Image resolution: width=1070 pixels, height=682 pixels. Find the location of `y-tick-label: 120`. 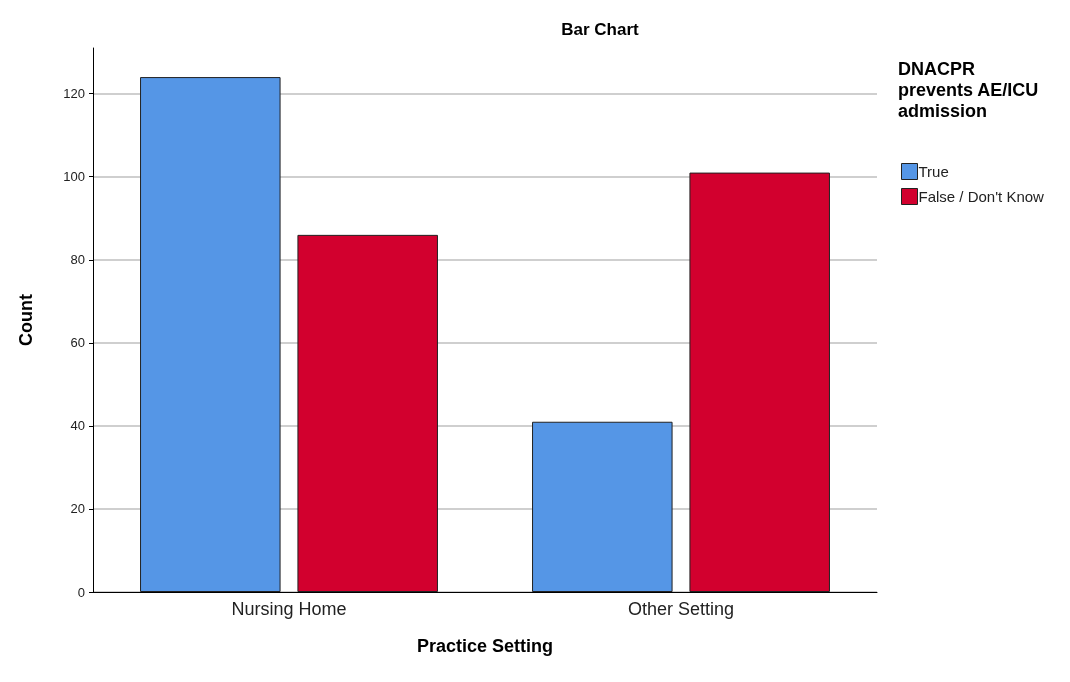

y-tick-label: 120 is located at coordinates (74, 94).